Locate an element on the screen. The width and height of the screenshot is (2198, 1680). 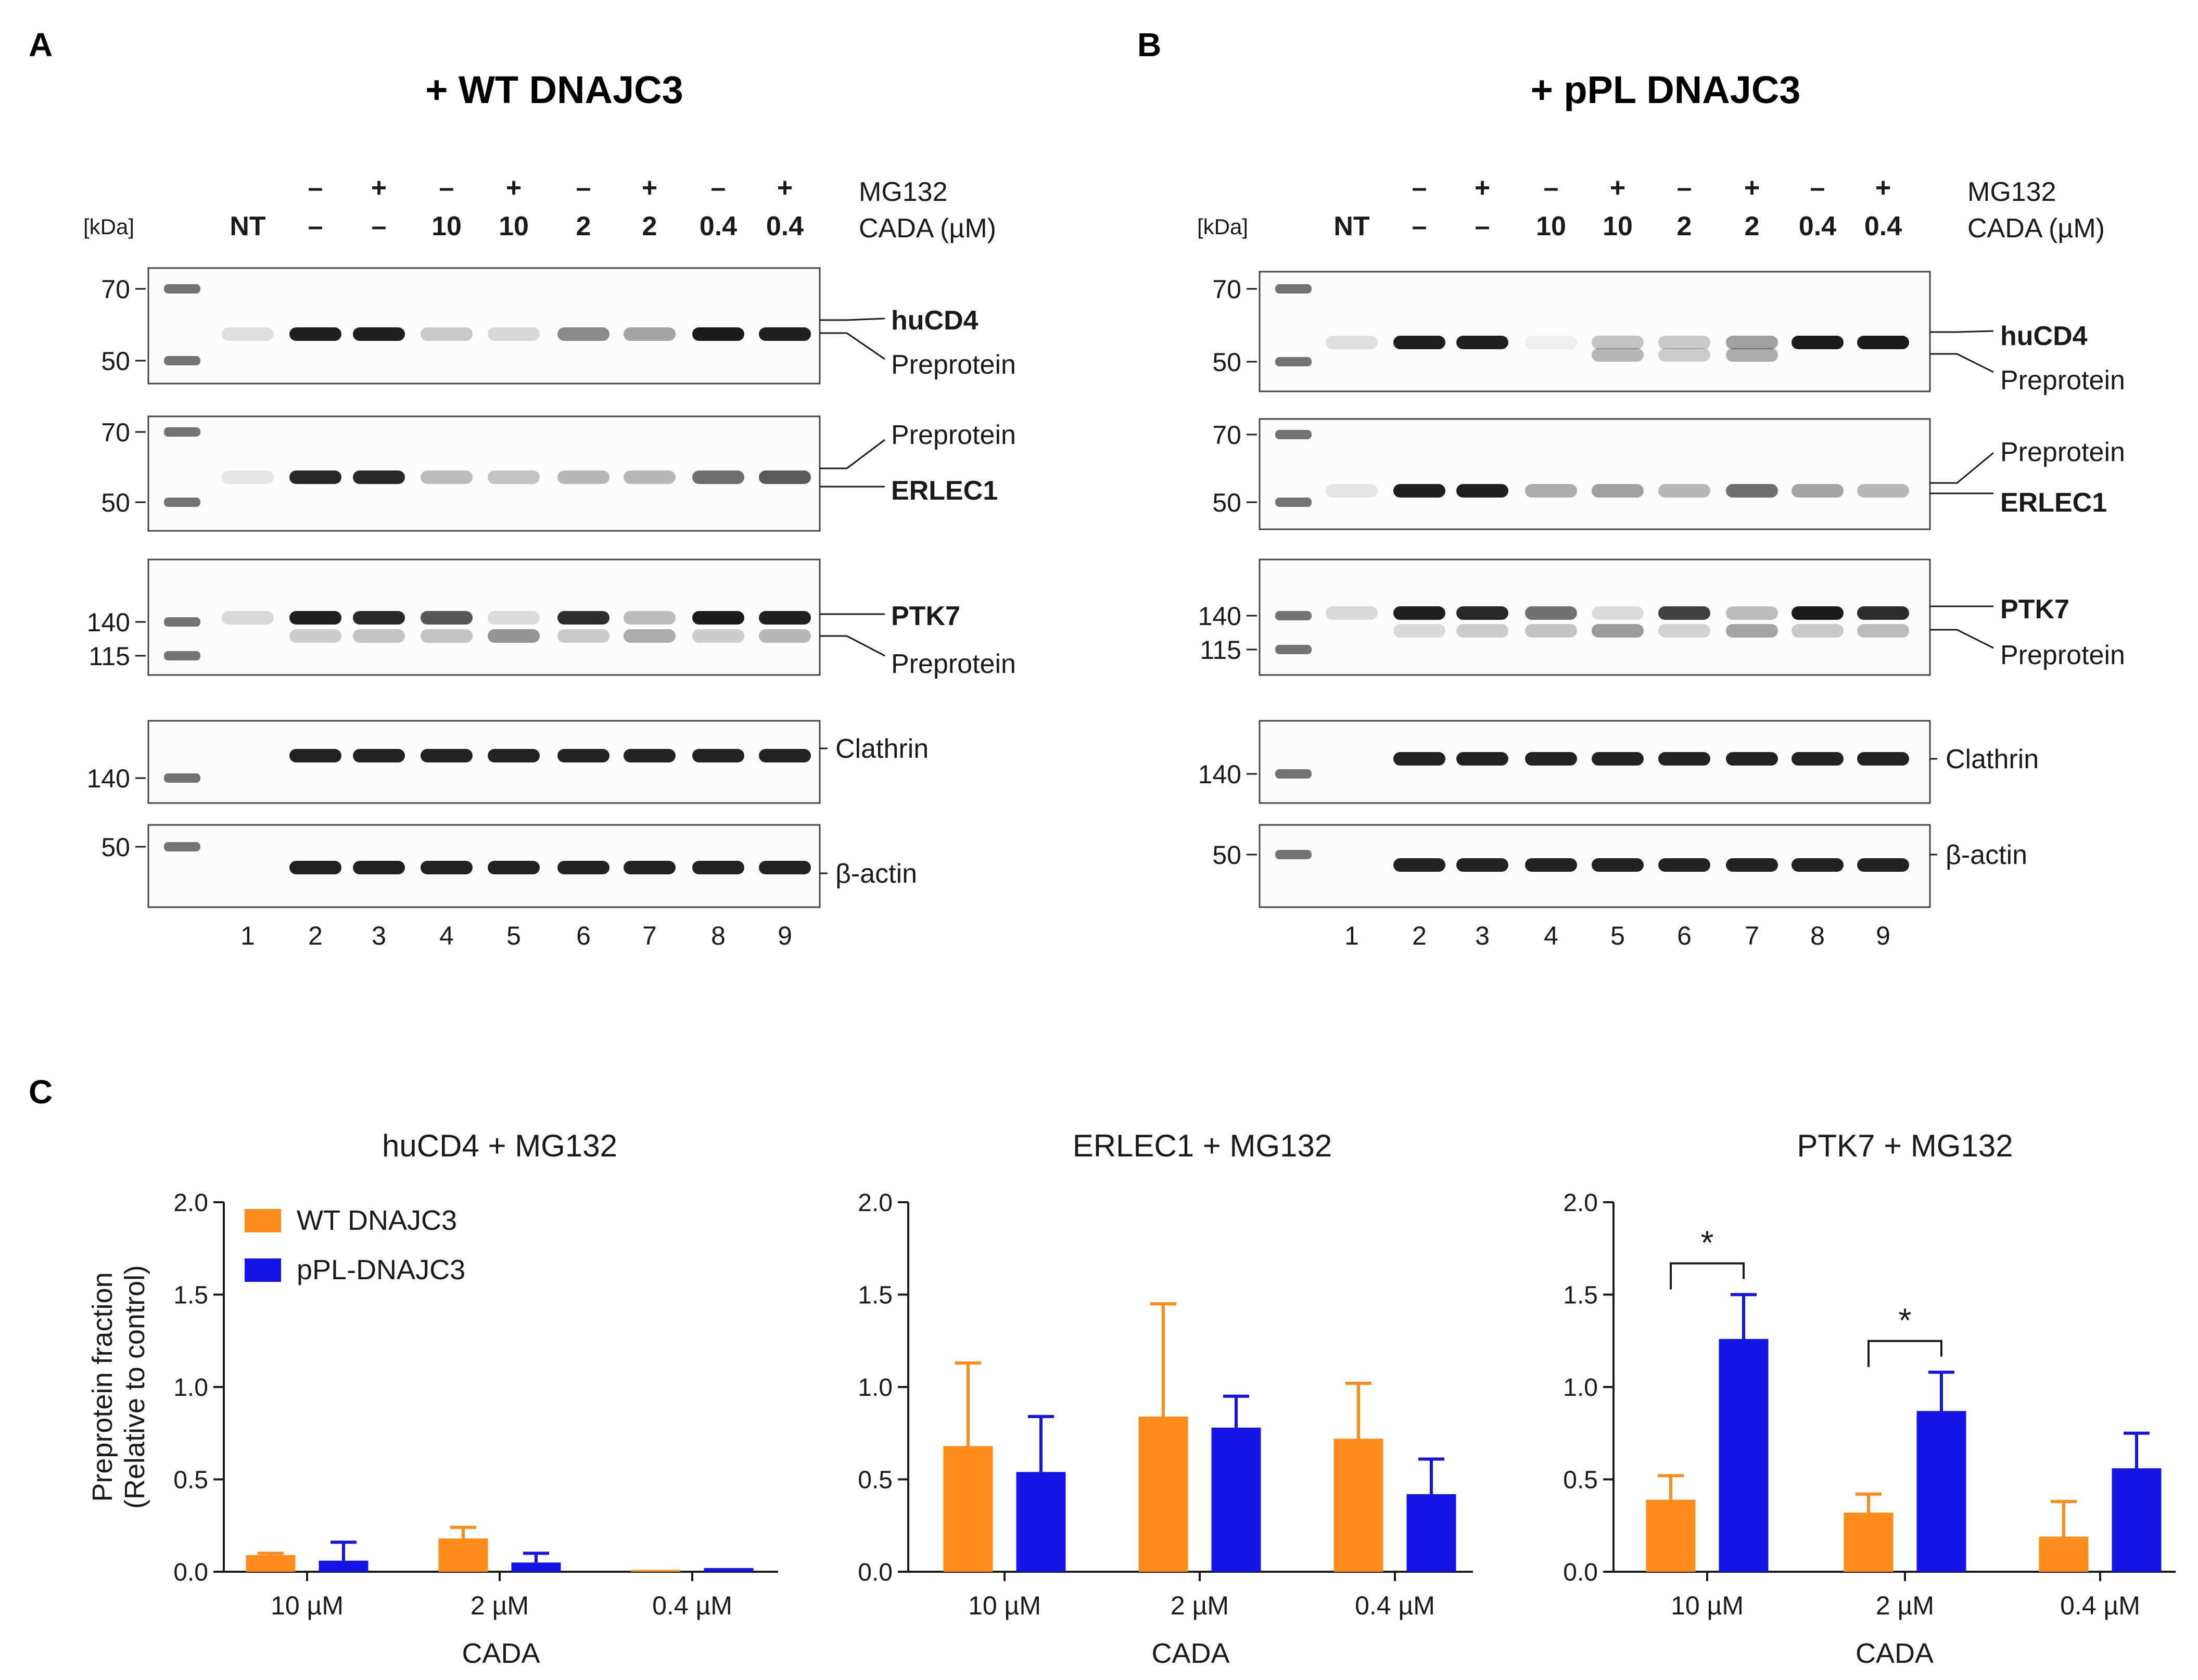
blot-membrane is located at coordinates (1595, 331).